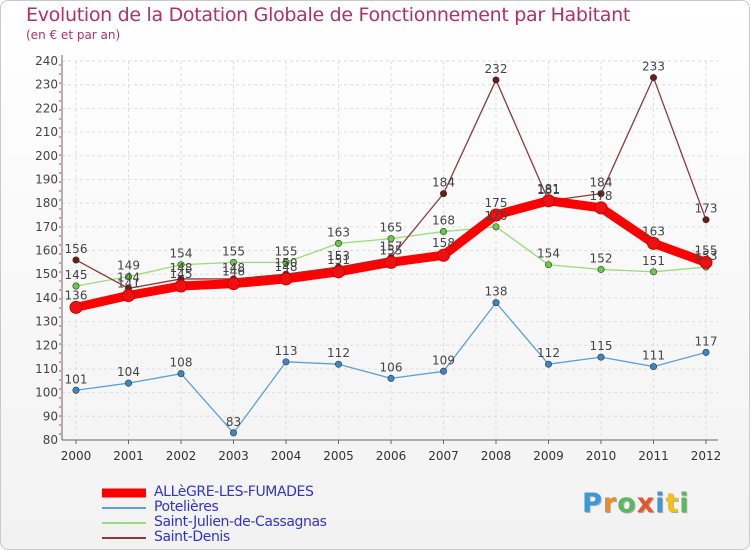  Describe the element at coordinates (46, 251) in the screenshot. I see `y-tick-label: 160` at that location.